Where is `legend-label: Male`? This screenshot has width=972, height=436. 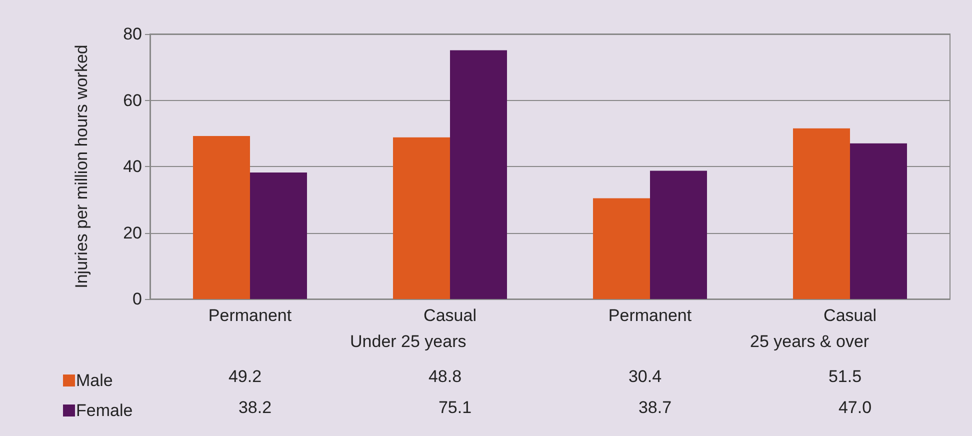 legend-label: Male is located at coordinates (94, 380).